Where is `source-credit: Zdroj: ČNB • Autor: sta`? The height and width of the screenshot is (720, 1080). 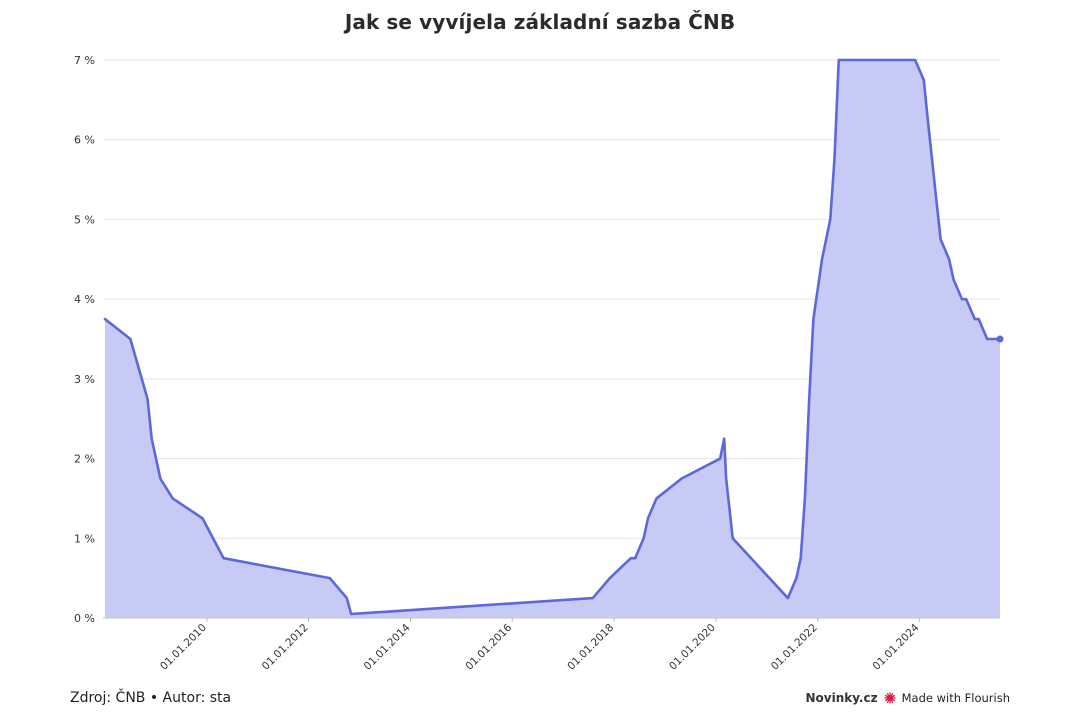 source-credit: Zdroj: ČNB • Autor: sta is located at coordinates (151, 698).